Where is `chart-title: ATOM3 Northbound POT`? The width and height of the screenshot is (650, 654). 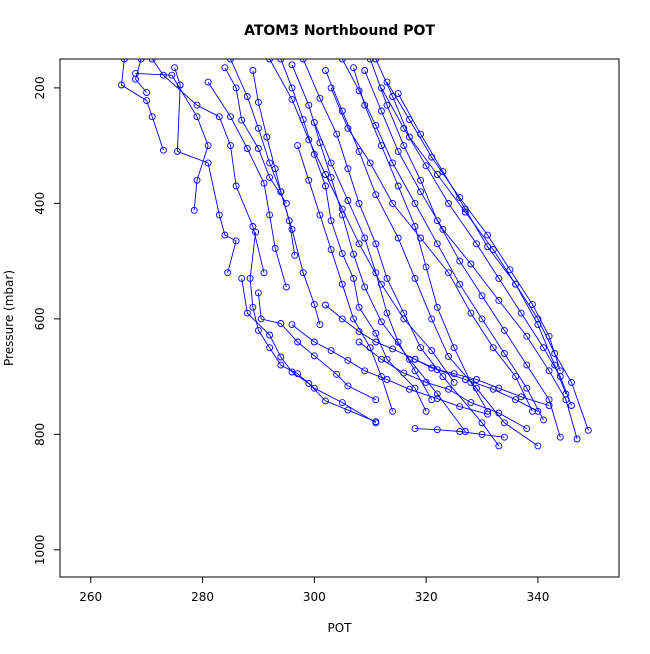
chart-title: ATOM3 Northbound POT is located at coordinates (339, 31).